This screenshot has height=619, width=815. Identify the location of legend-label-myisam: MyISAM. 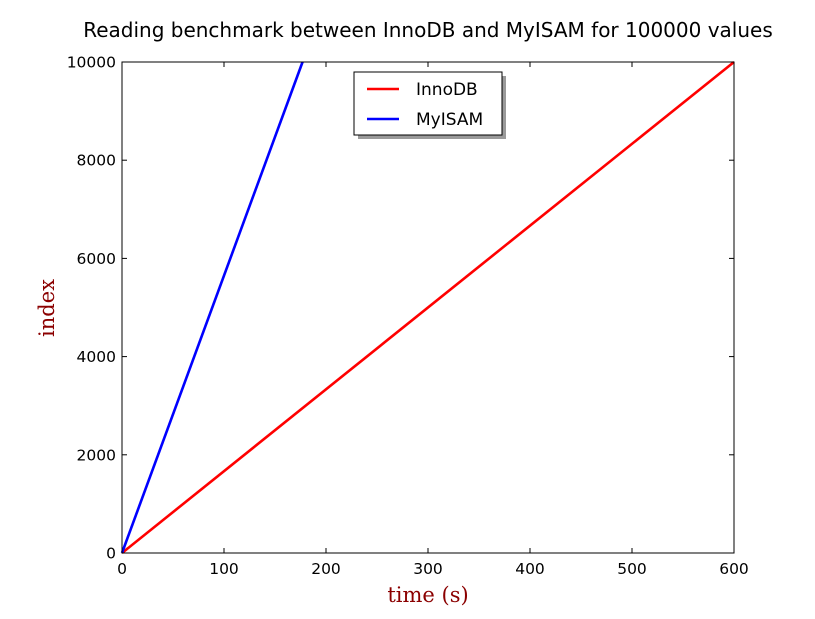
(449, 120).